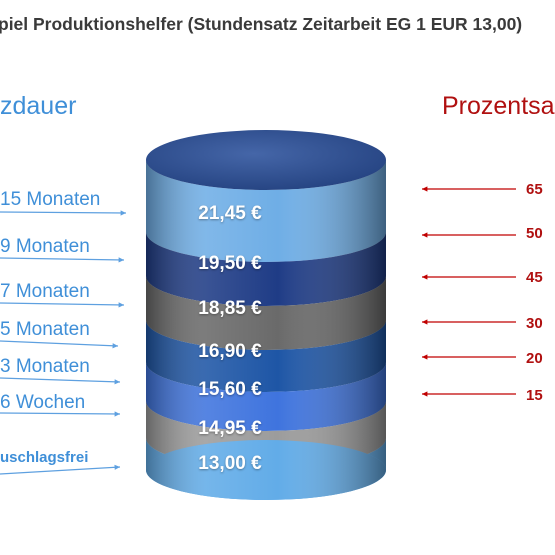  Describe the element at coordinates (534, 277) in the screenshot. I see `percentage-label: 45` at that location.